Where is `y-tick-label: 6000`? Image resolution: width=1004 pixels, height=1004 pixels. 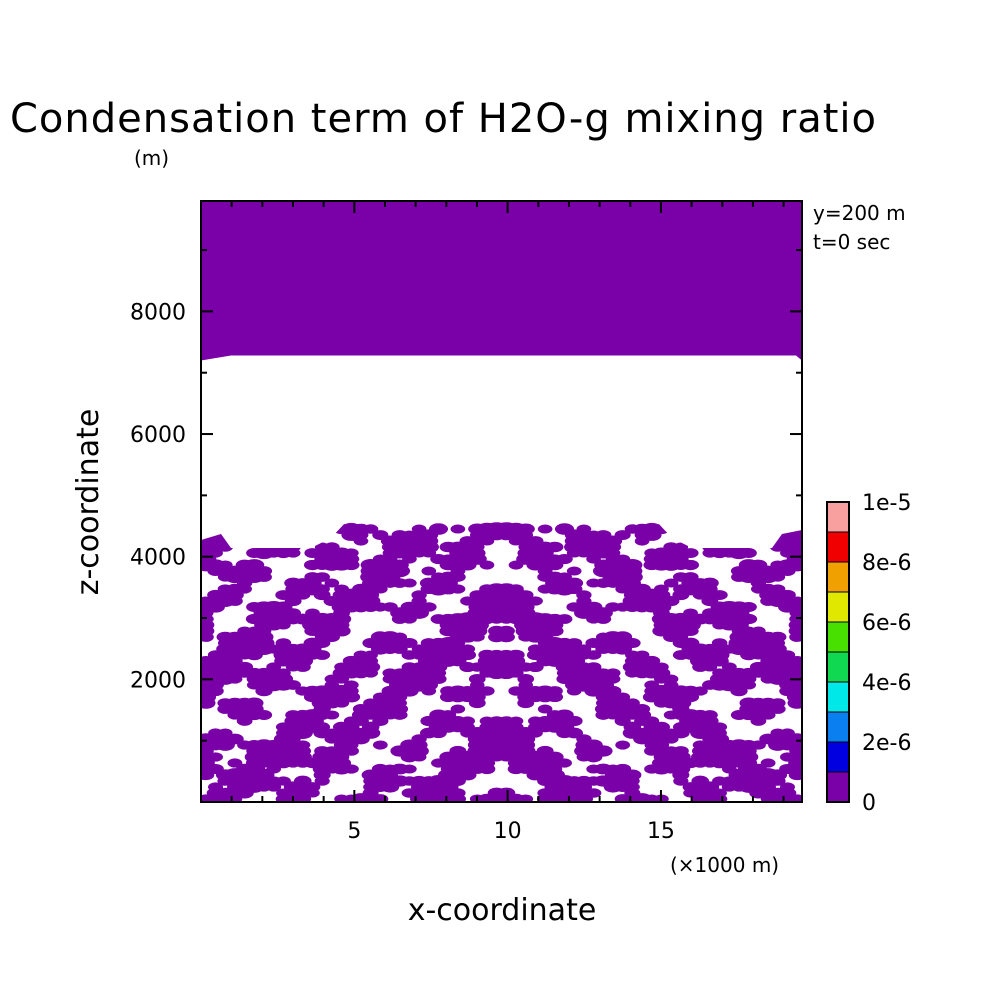 y-tick-label: 6000 is located at coordinates (158, 435).